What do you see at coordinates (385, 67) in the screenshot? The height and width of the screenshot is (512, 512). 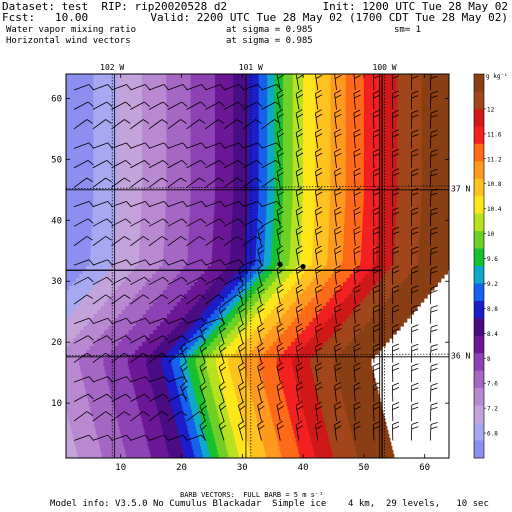 I see `longitude-label: 100 W` at bounding box center [385, 67].